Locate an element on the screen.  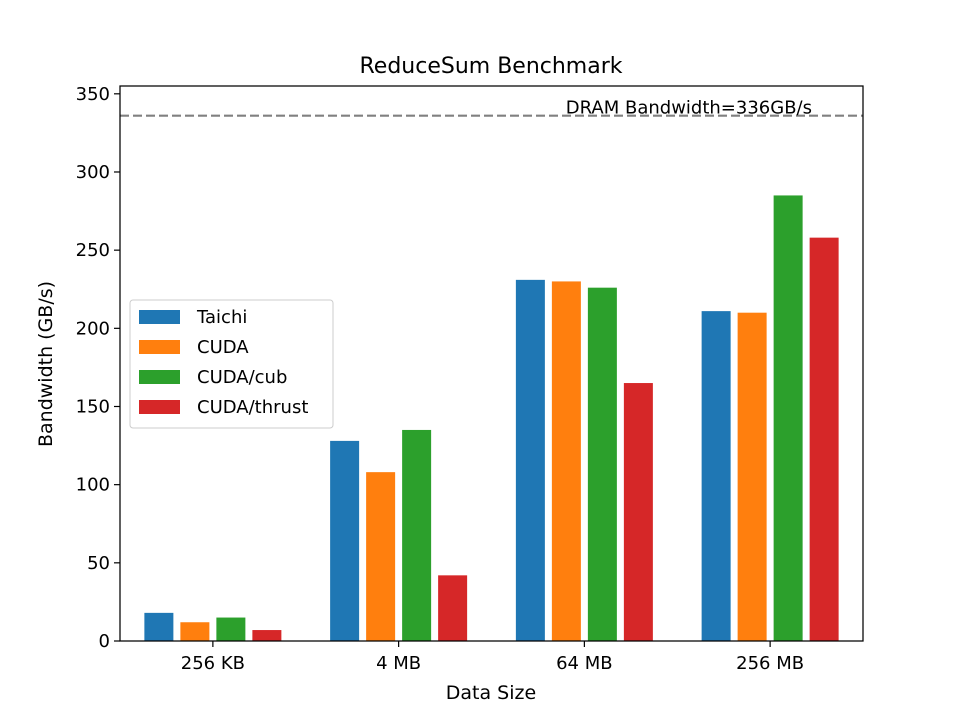
legend-swatch-taichi is located at coordinates (159, 317).